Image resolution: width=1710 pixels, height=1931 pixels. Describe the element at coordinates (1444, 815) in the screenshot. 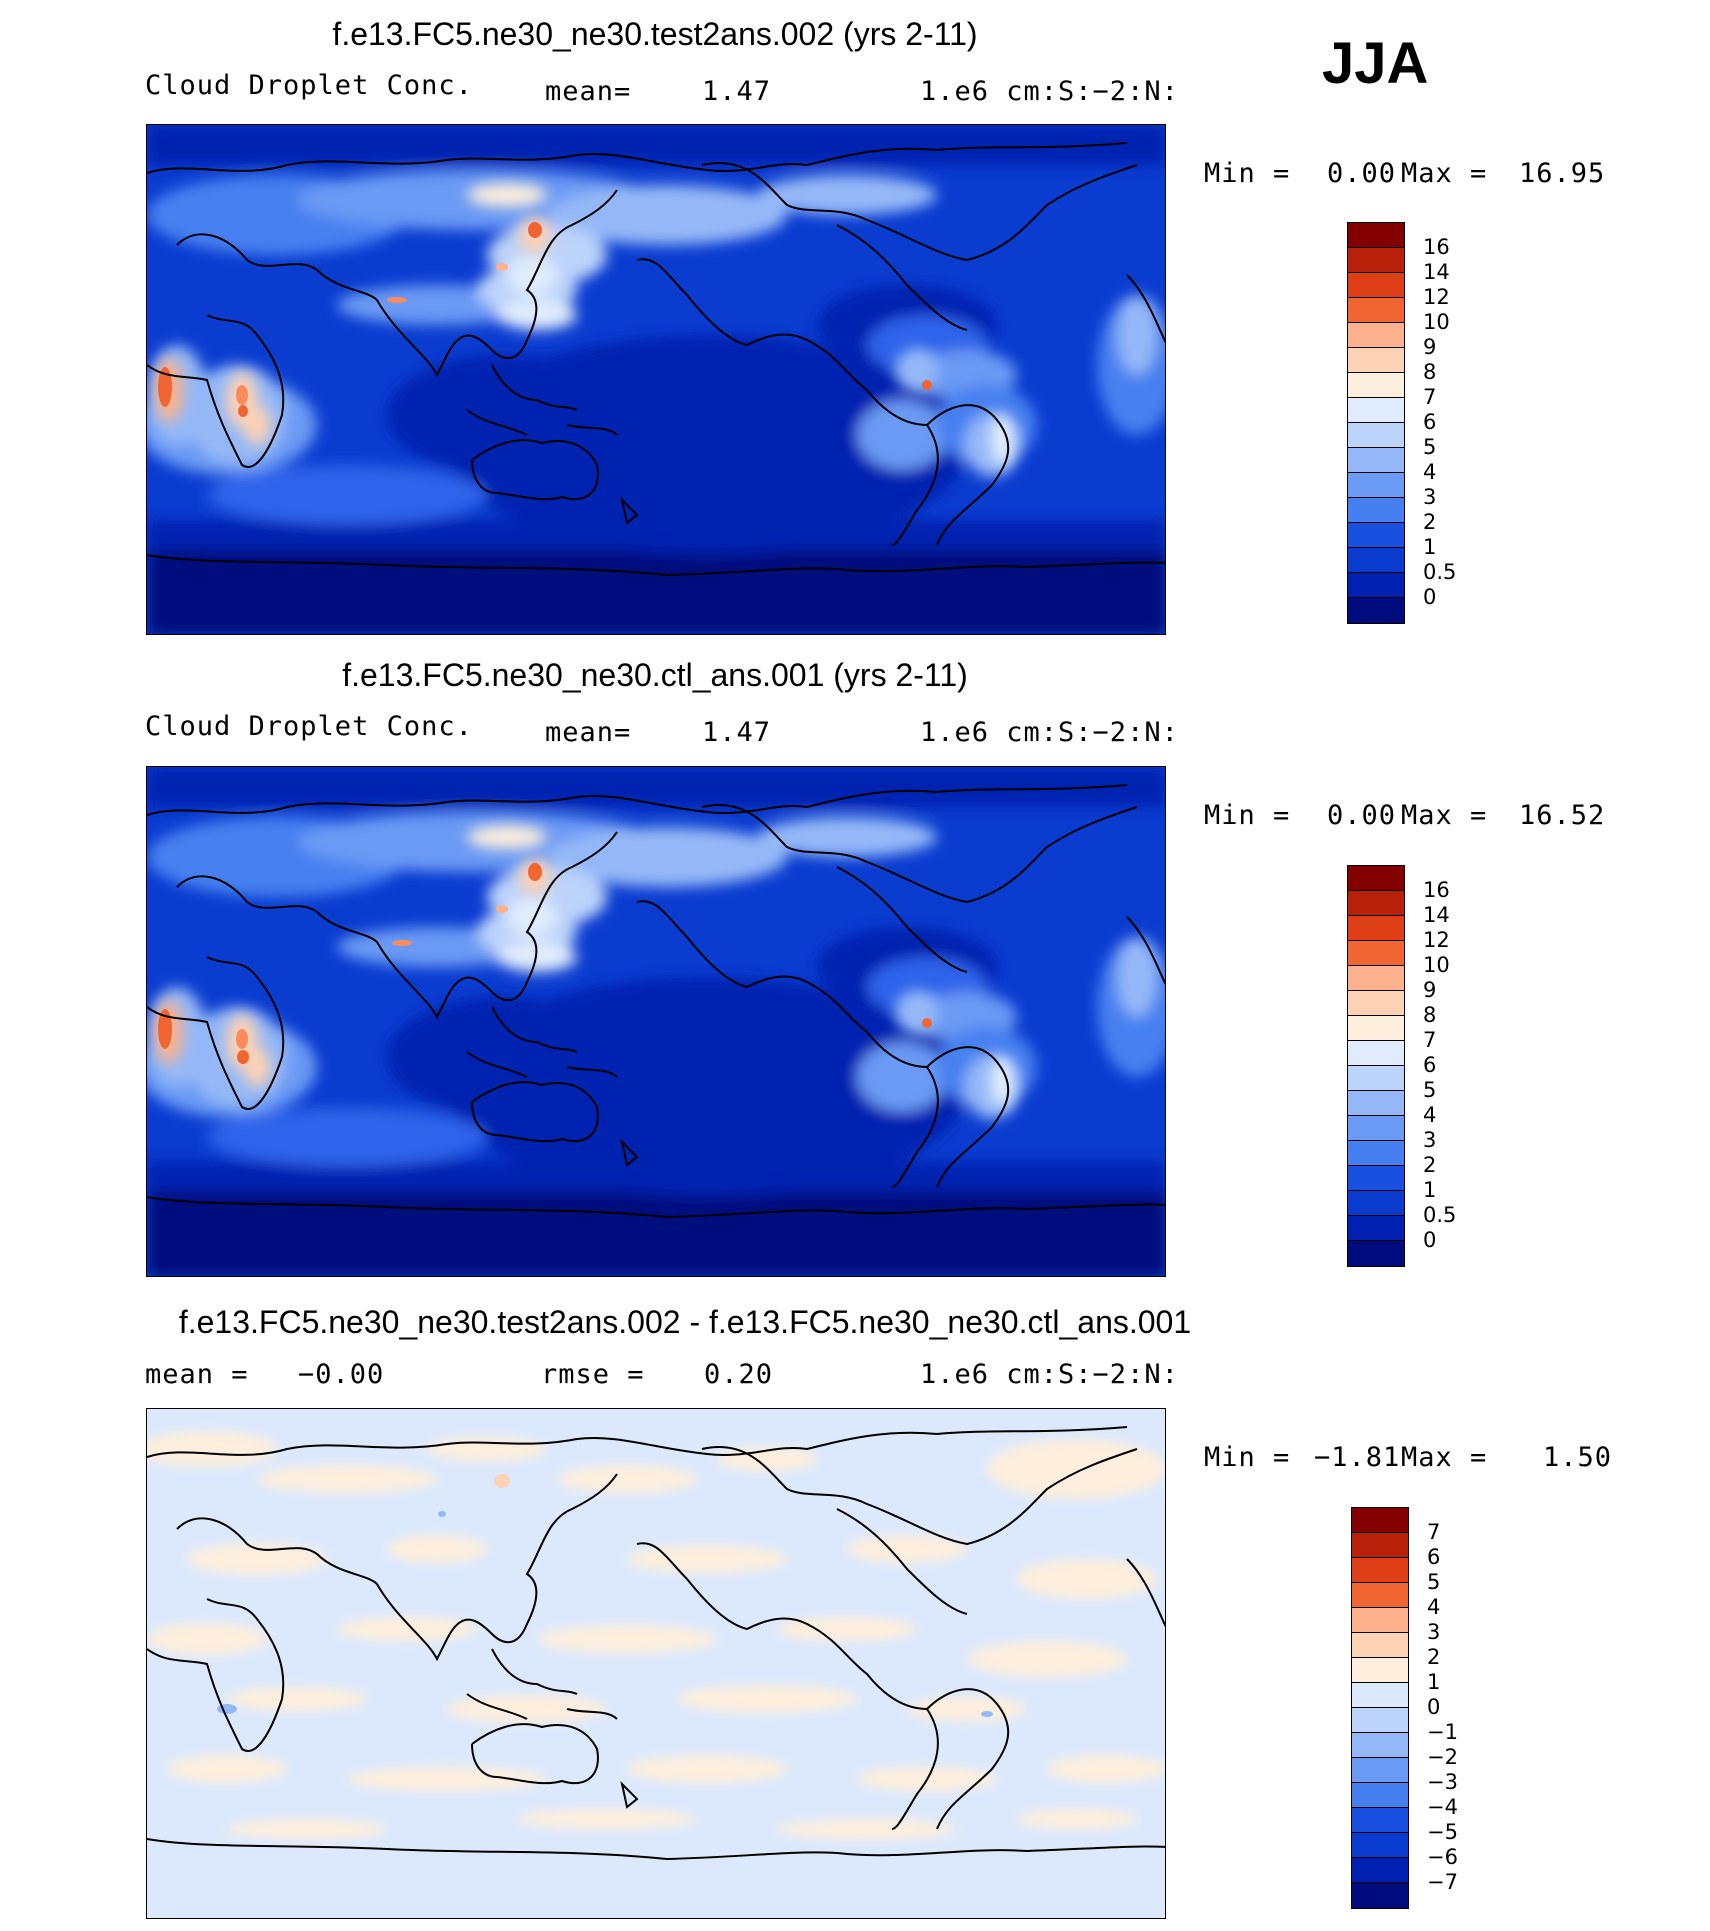

I see `panel-2-max-label: Max =` at that location.